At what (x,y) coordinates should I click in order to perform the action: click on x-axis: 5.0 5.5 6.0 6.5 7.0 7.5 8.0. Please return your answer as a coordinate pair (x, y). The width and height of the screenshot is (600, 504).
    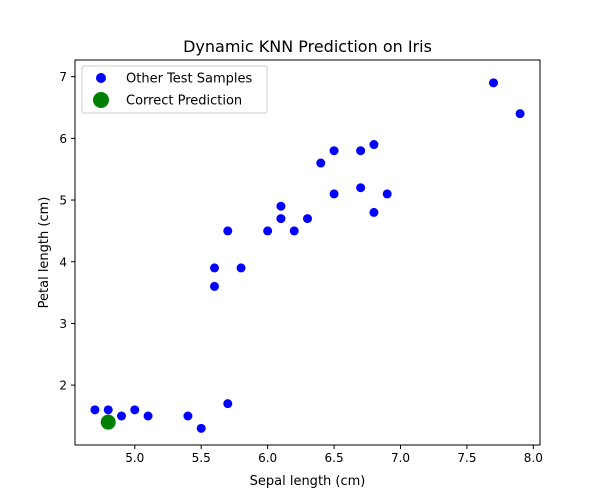
    Looking at the image, I should click on (334, 455).